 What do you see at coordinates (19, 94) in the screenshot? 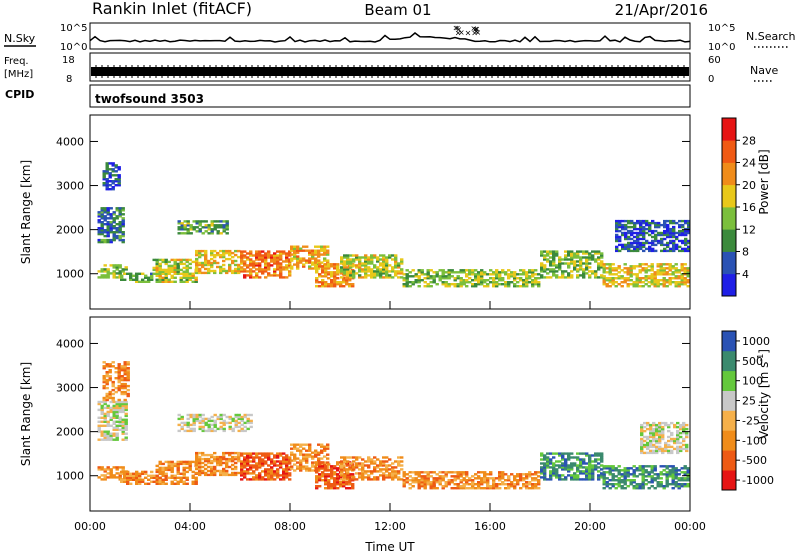
I see `cpid-label: CPID` at bounding box center [19, 94].